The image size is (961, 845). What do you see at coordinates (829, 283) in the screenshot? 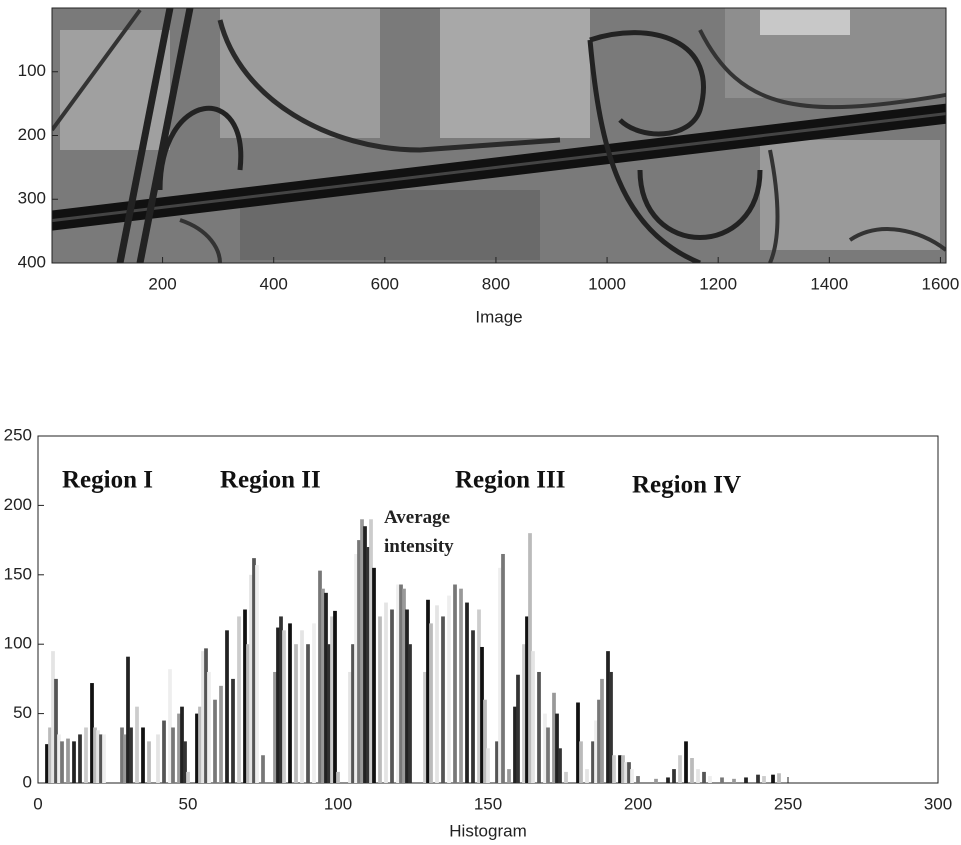
I see `x-tick-label: 1400` at bounding box center [829, 283].